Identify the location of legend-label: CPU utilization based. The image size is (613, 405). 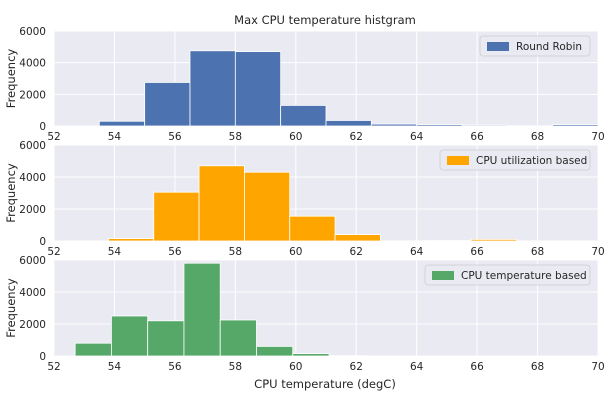
(531, 161).